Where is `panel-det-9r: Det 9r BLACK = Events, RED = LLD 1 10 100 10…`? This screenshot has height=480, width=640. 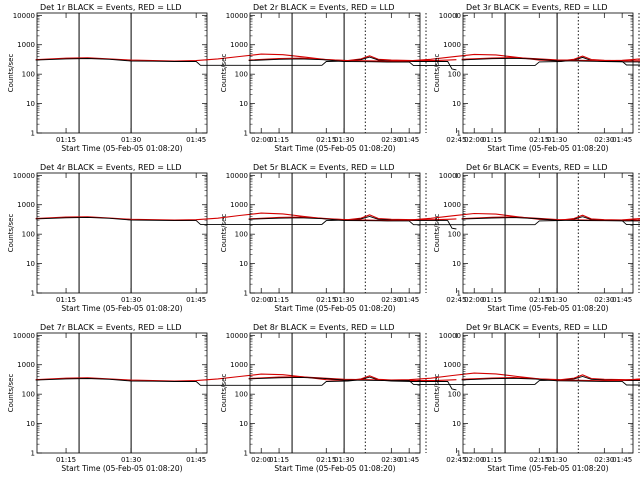
panel-det-9r: Det 9r BLACK = Events, RED = LLD 1 10 100 10… is located at coordinates (536, 398).